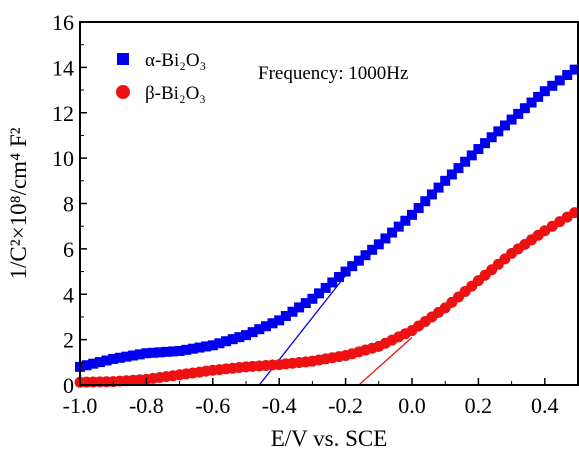 The height and width of the screenshot is (455, 579). What do you see at coordinates (175, 93) in the screenshot?
I see `legend-label-beta: β-Bi₂O₃` at bounding box center [175, 93].